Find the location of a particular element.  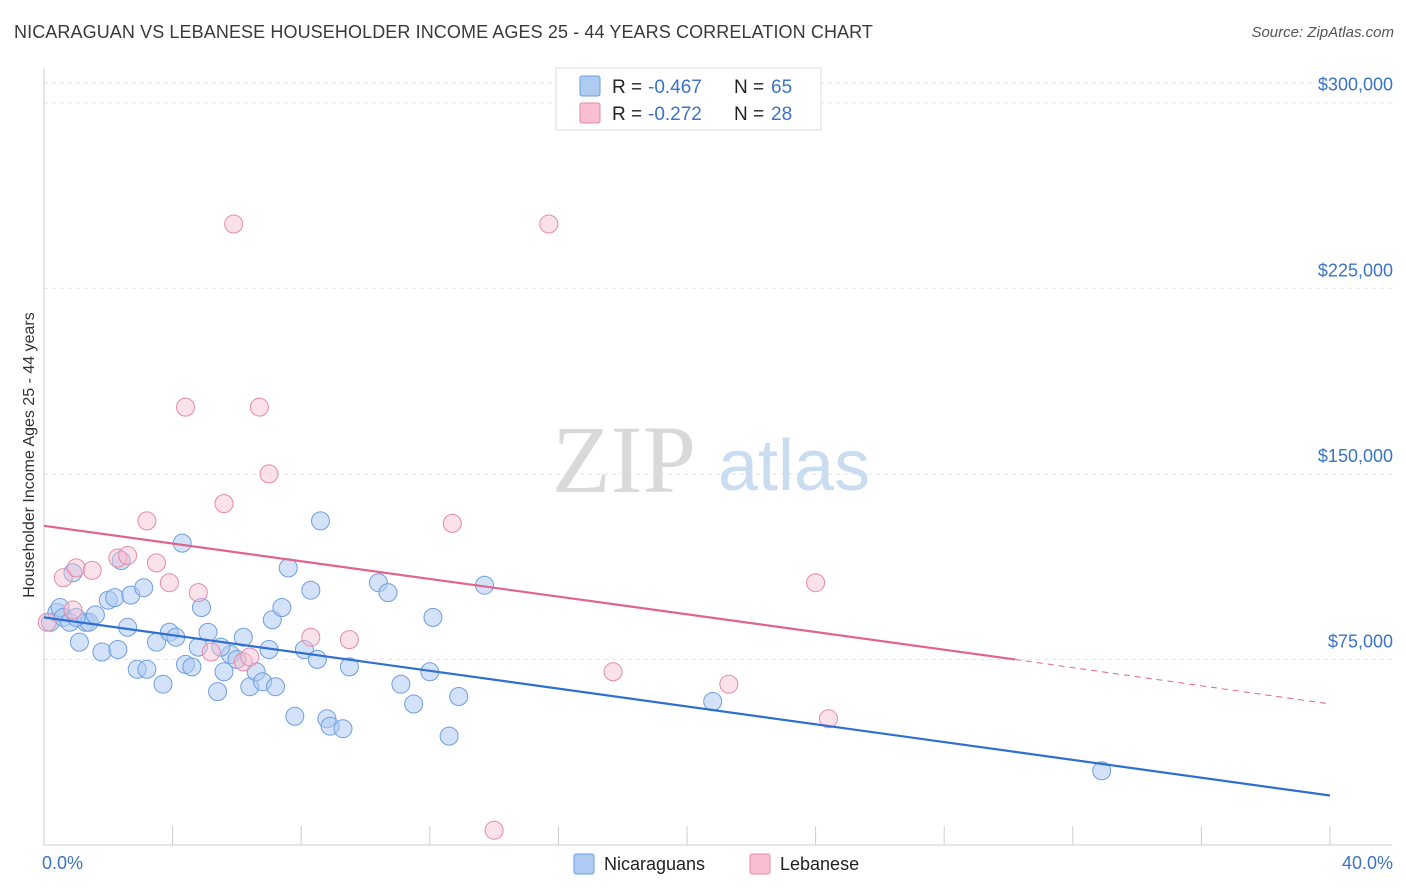

watermark-atlas: atlas is located at coordinates (794, 466).